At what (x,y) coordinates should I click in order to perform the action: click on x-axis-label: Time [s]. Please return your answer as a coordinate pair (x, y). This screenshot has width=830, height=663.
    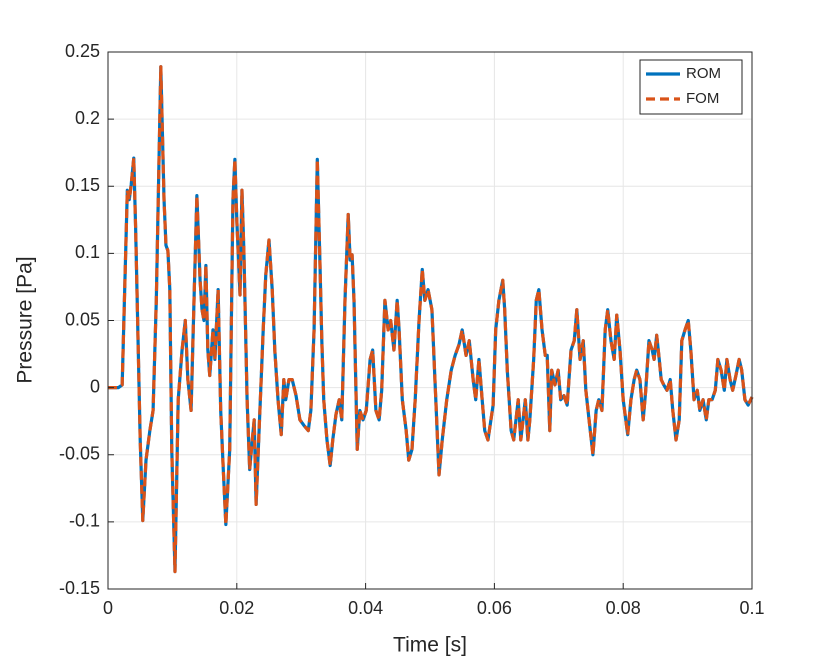
    Looking at the image, I should click on (430, 645).